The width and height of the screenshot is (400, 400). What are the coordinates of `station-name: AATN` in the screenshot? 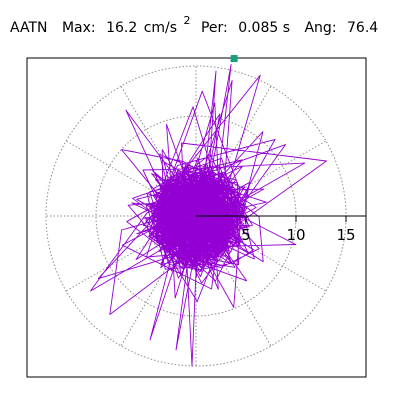 It's located at (29, 28).